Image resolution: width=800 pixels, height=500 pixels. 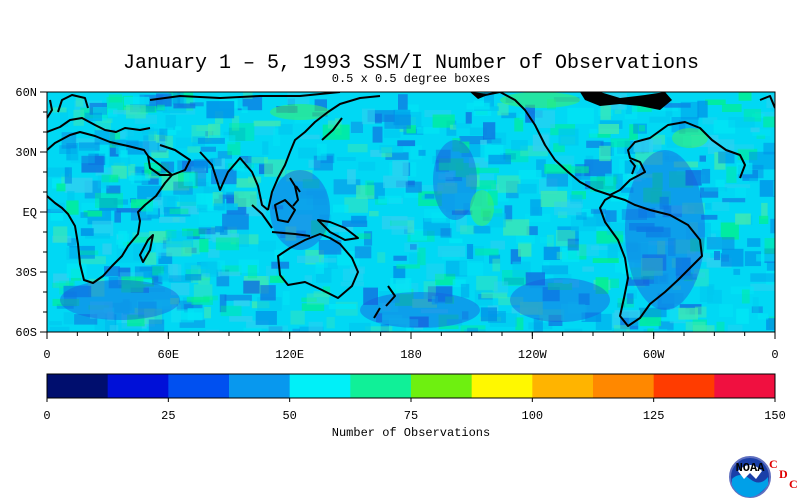 I want to click on low-density-region, so click(x=665, y=230).